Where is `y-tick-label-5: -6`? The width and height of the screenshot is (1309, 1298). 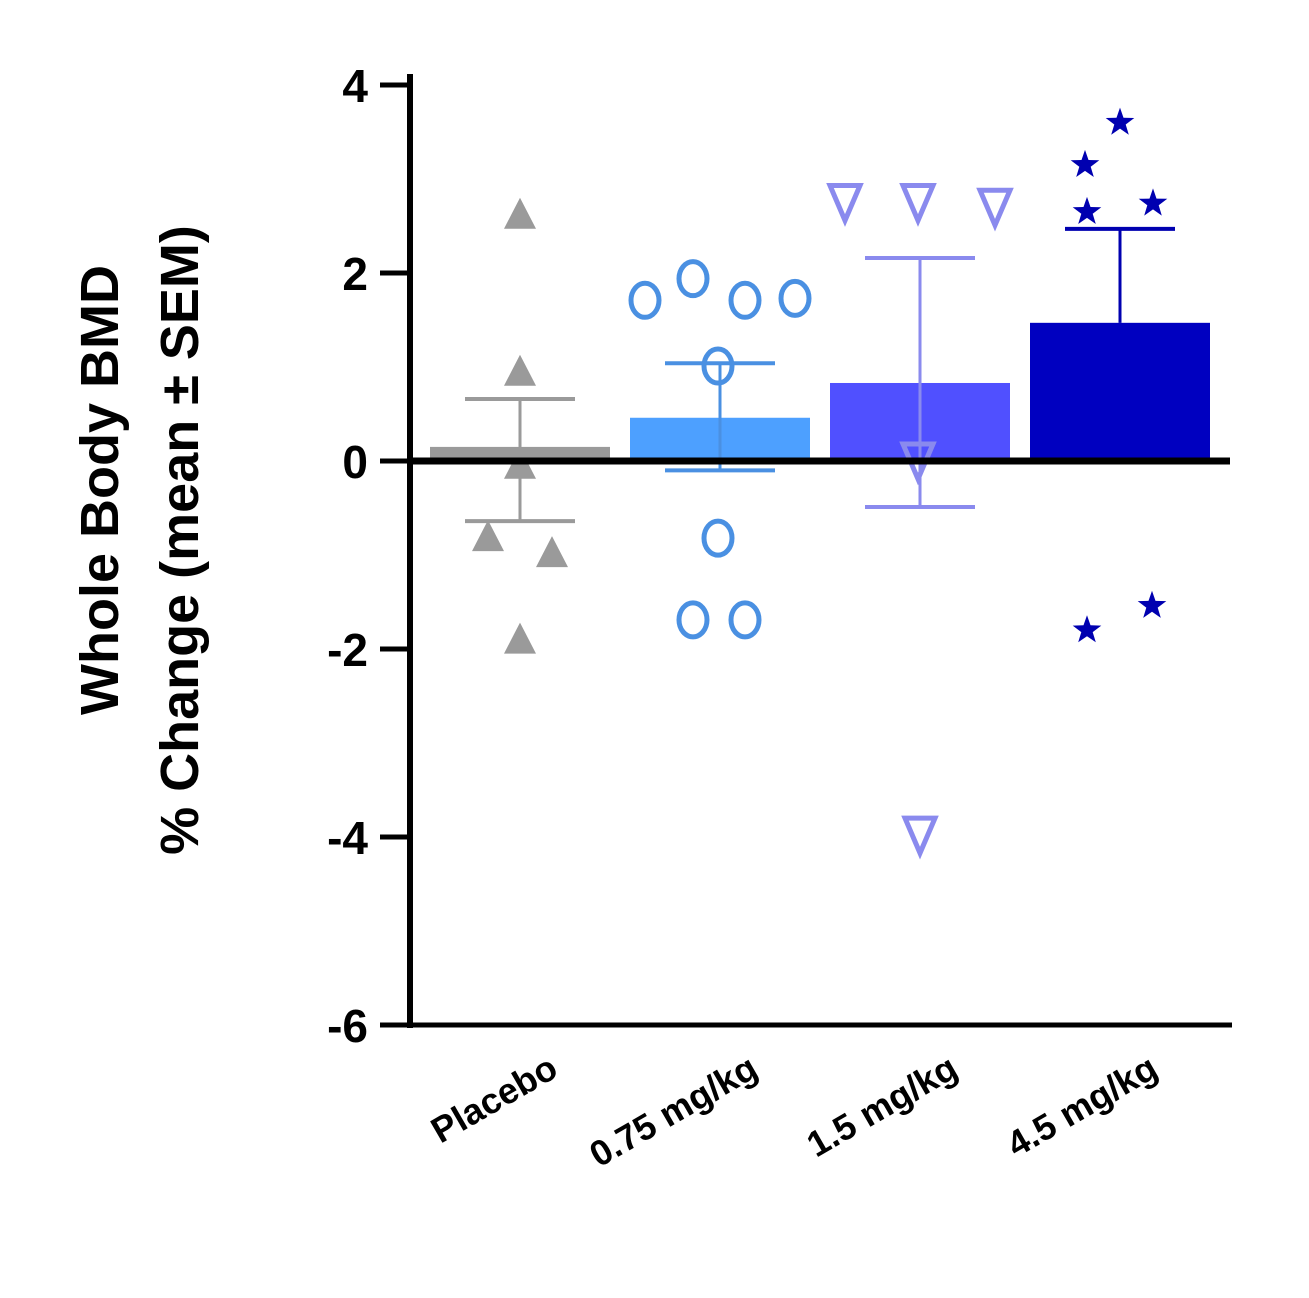 y-tick-label-5: -6 is located at coordinates (347, 1026).